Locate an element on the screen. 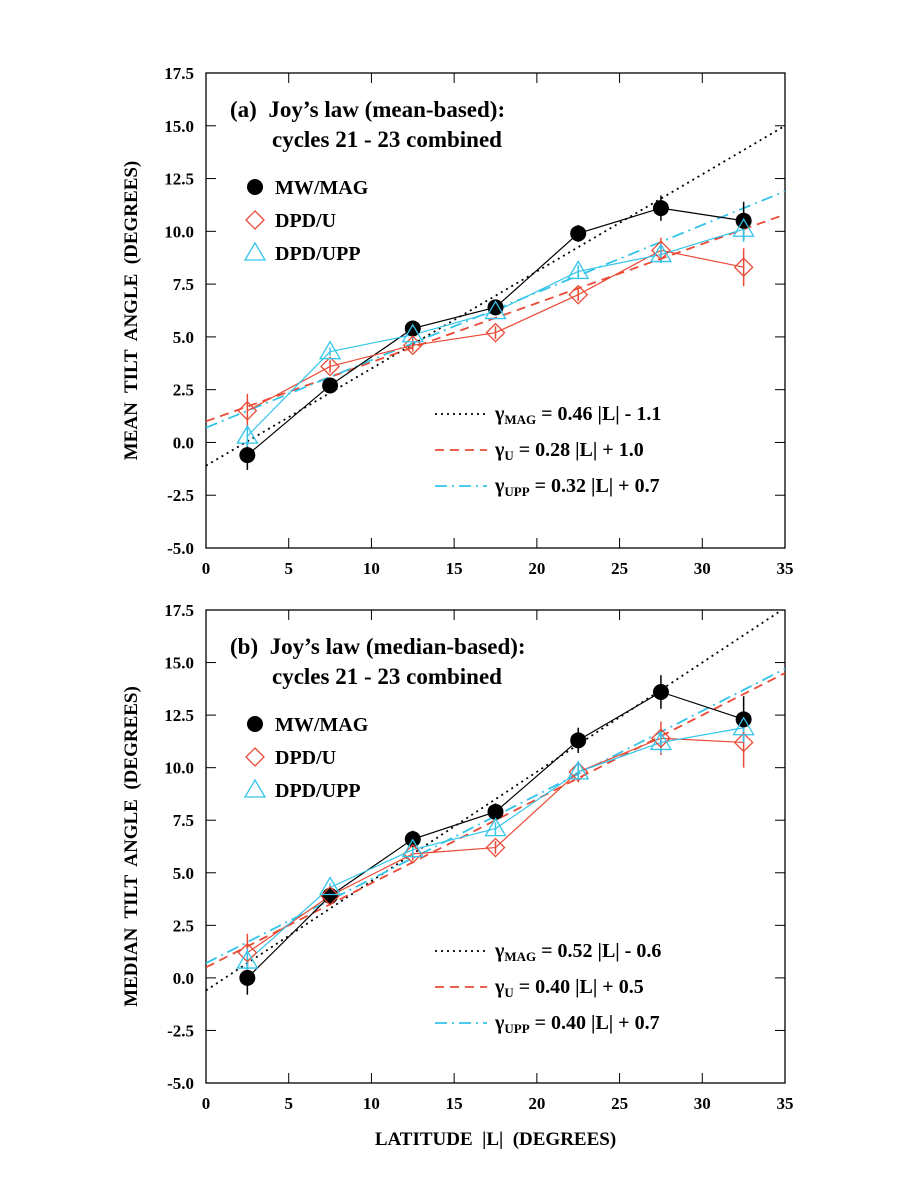 Image resolution: width=919 pixels, height=1190 pixels. fit-subscript: MAG is located at coordinates (520, 419).